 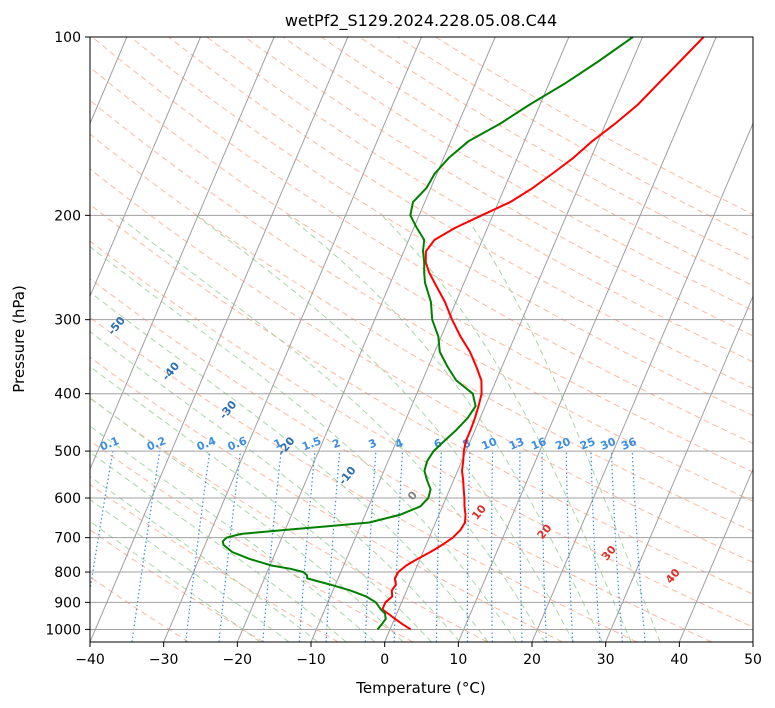 I want to click on mixing-ratio-label: 20, so click(x=562, y=444).